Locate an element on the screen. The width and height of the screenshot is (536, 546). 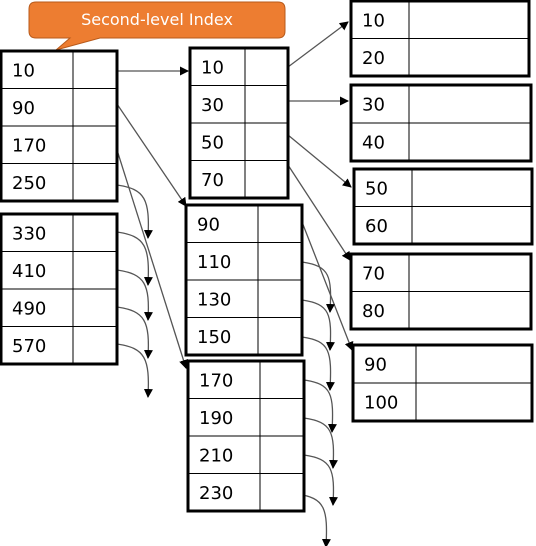
key-value: 130 is located at coordinates (214, 299).